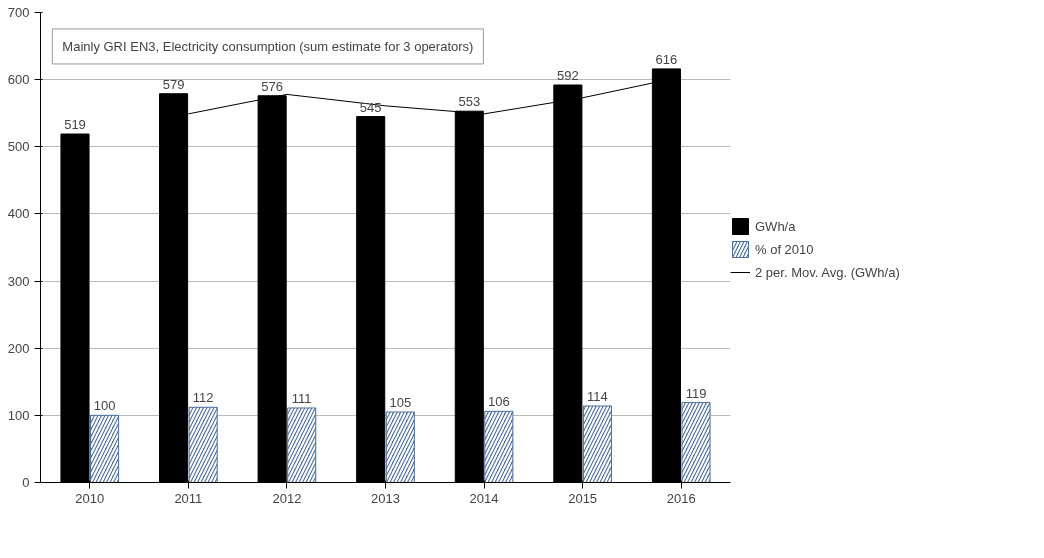 The image size is (1044, 558). I want to click on data-label: 545, so click(370, 107).